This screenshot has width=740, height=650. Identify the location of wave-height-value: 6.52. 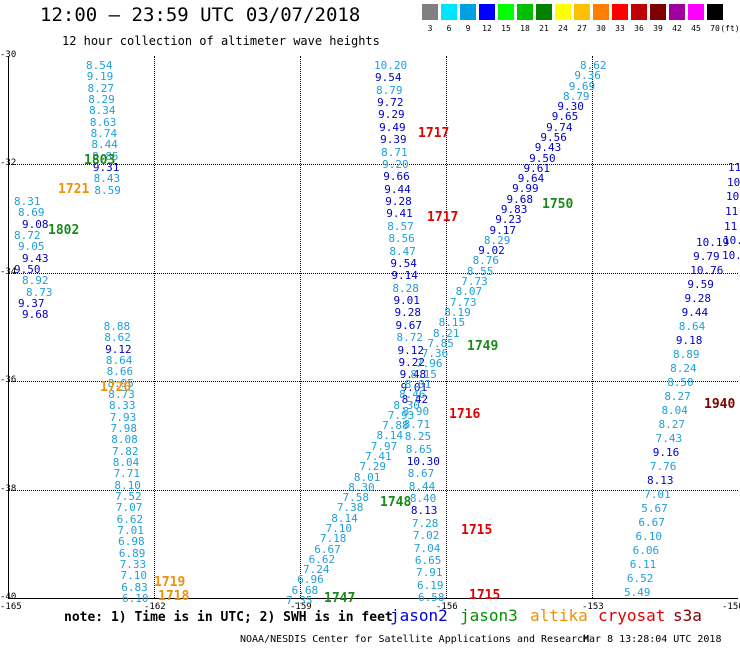
(640, 578).